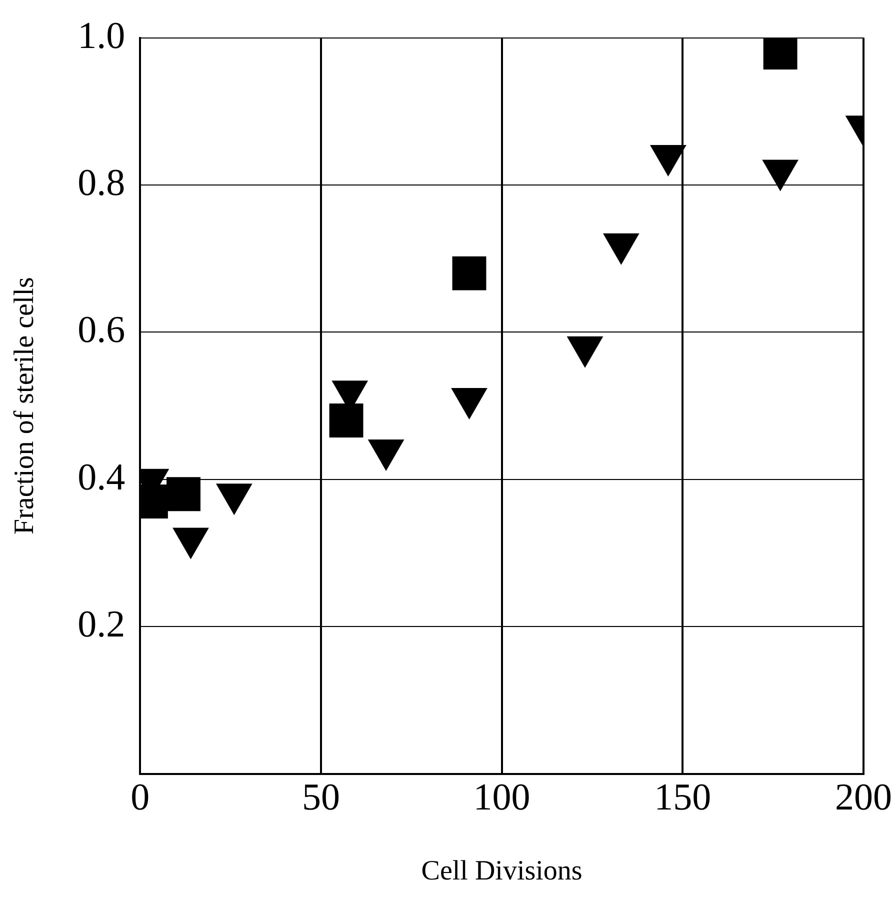 The image size is (895, 903). What do you see at coordinates (102, 330) in the screenshot?
I see `y-tick-label: 0.6` at bounding box center [102, 330].